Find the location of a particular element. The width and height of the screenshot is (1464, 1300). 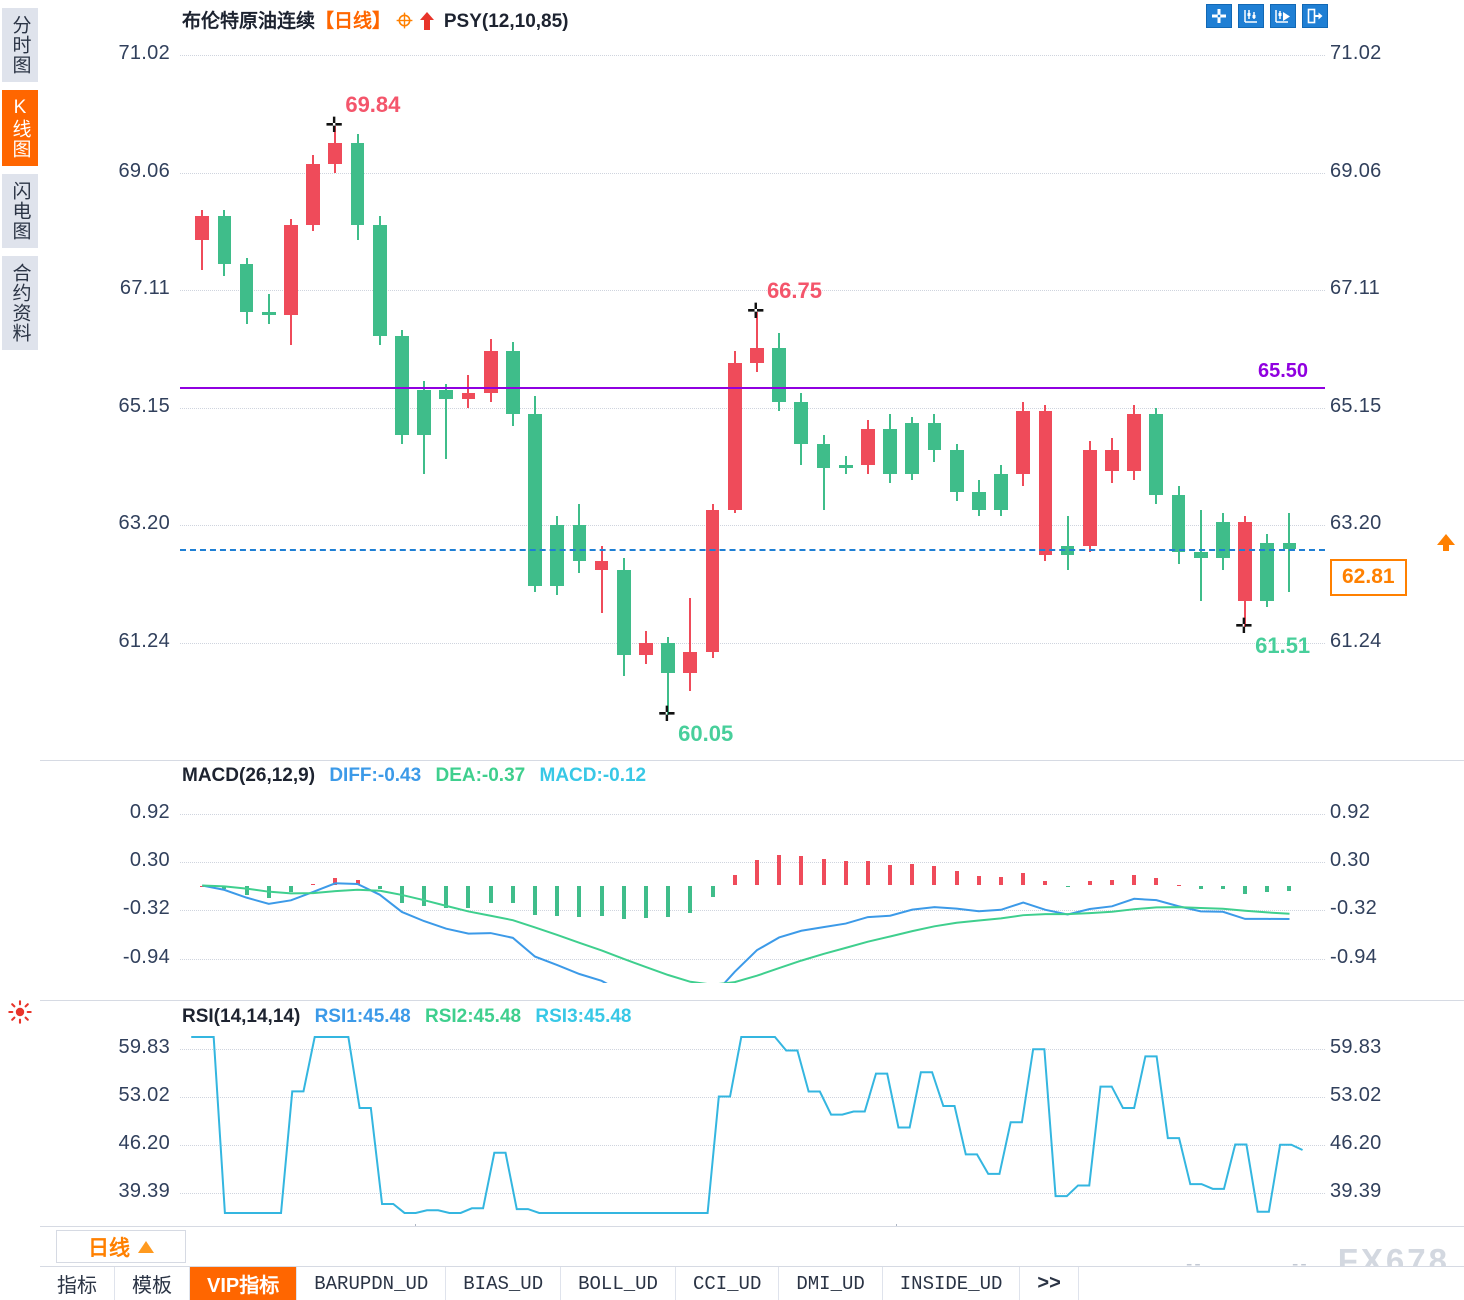

sidebar-item-candlestick-chart: K线图 is located at coordinates (20, 128).